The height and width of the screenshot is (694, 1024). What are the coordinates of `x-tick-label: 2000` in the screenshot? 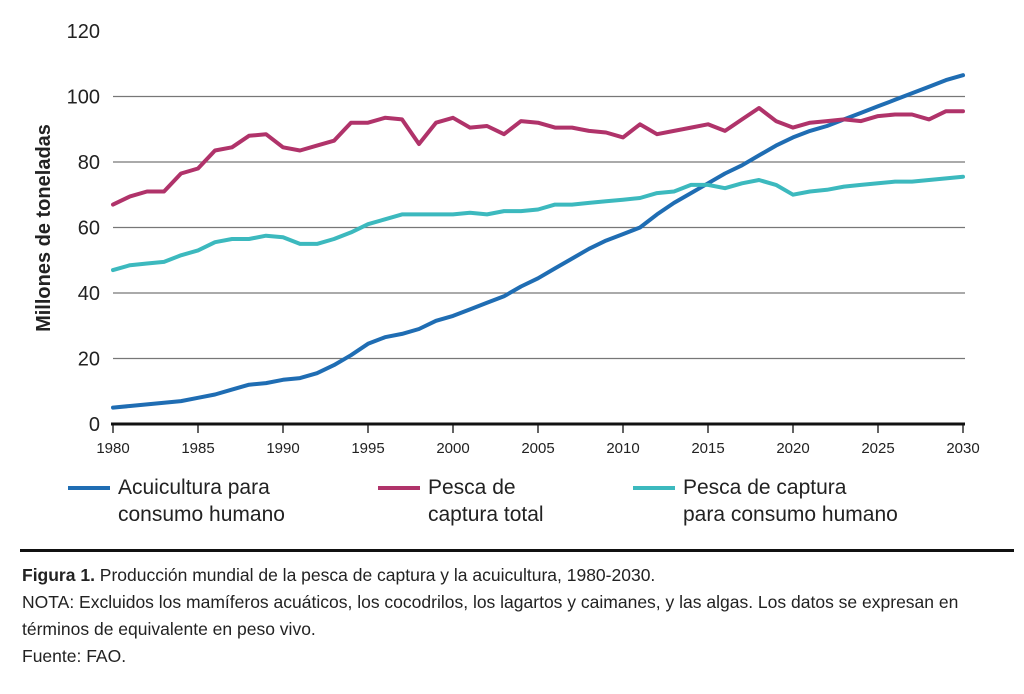 It's located at (452, 448).